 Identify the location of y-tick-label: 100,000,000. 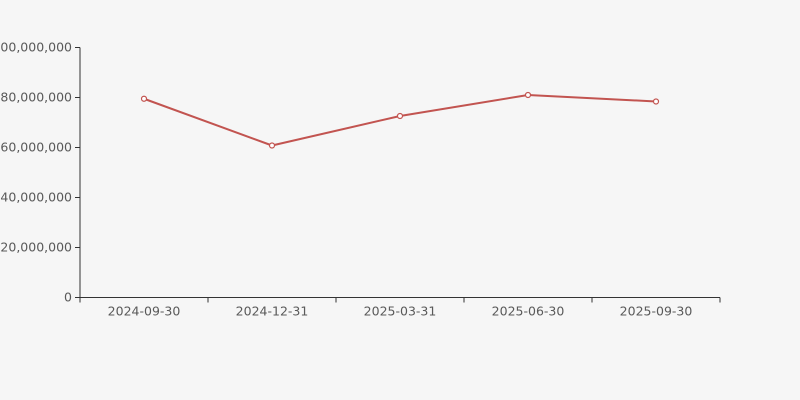
(36, 47).